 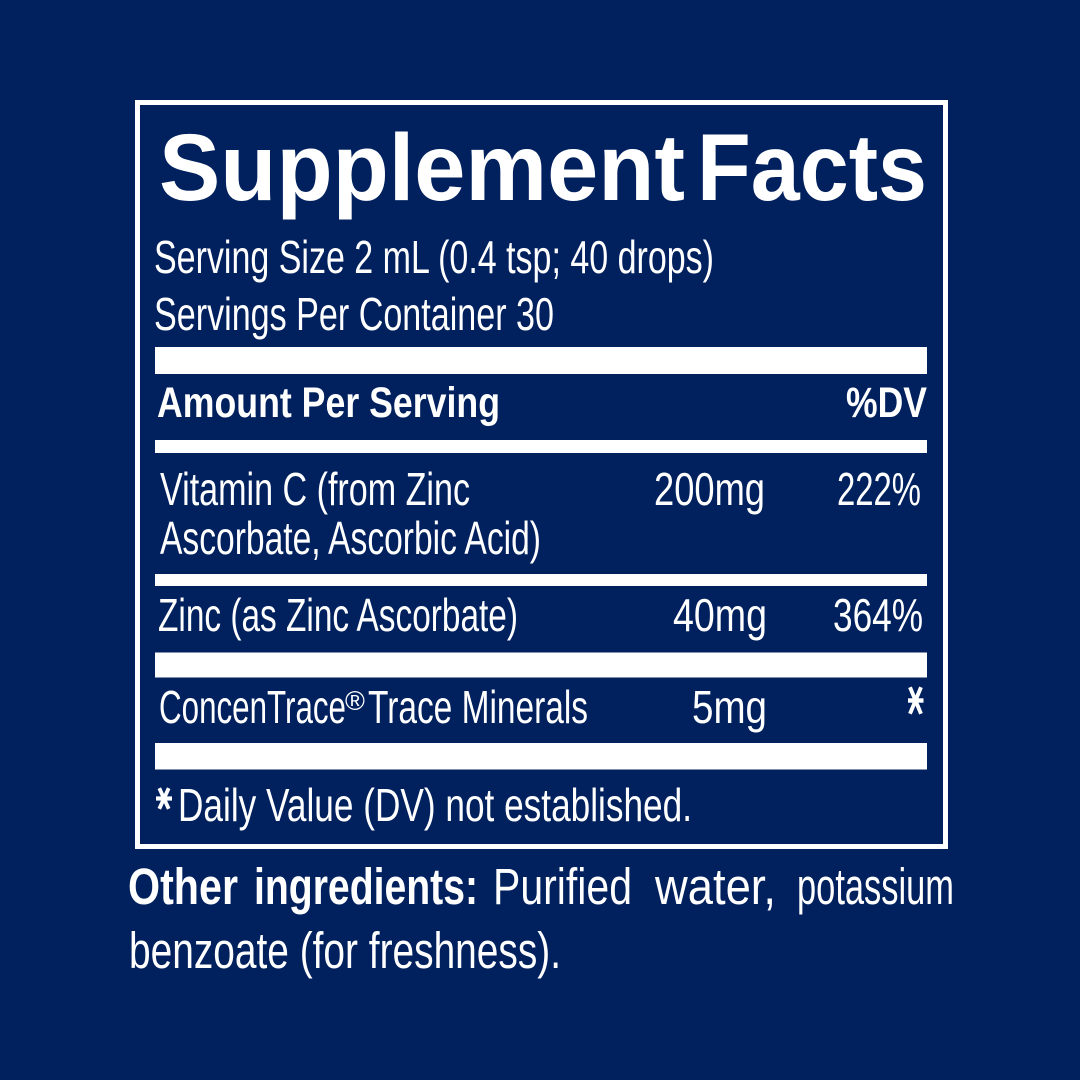 I want to click on svg-text: Amount Per Serving, so click(x=328, y=403).